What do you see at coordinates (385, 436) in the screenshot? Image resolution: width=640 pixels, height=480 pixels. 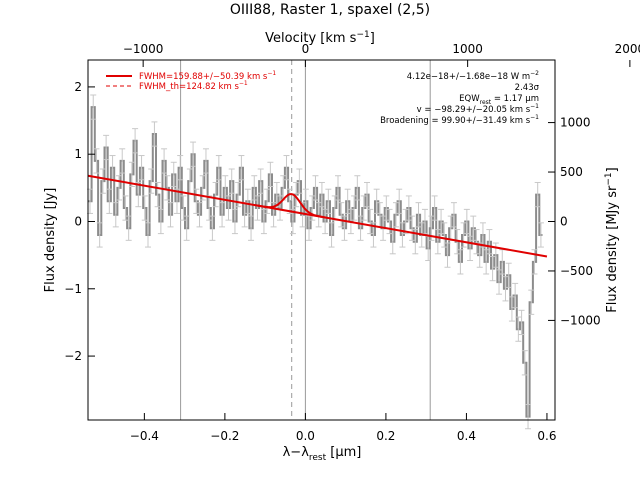 I see `x-tick-label: 0.2` at bounding box center [385, 436].